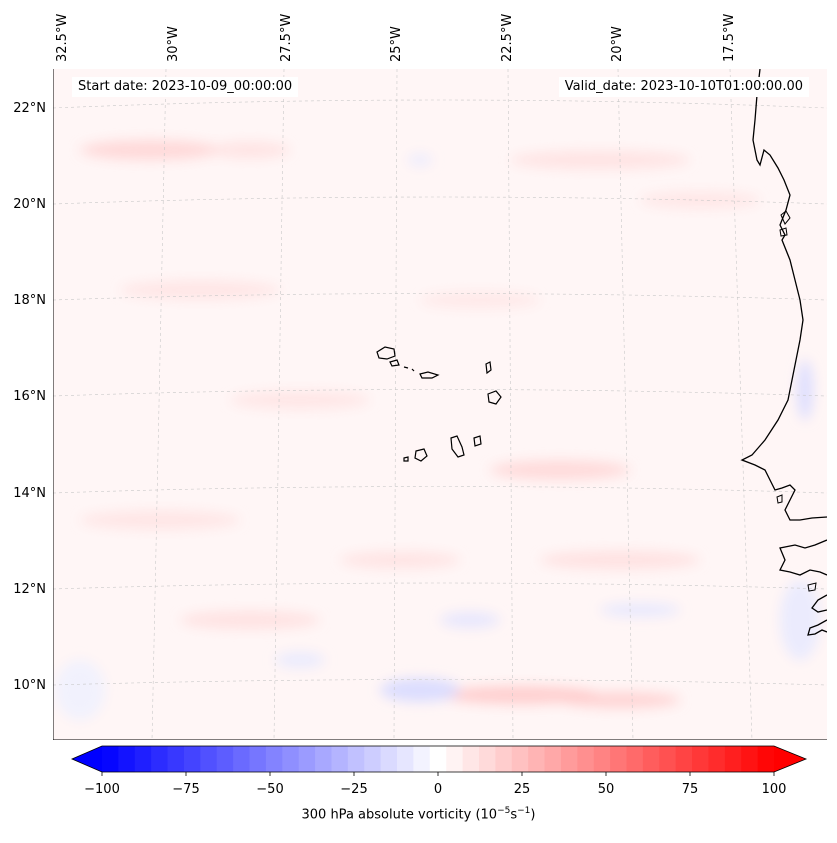 The width and height of the screenshot is (837, 843). I want to click on cape-verde-islands, so click(439, 404).